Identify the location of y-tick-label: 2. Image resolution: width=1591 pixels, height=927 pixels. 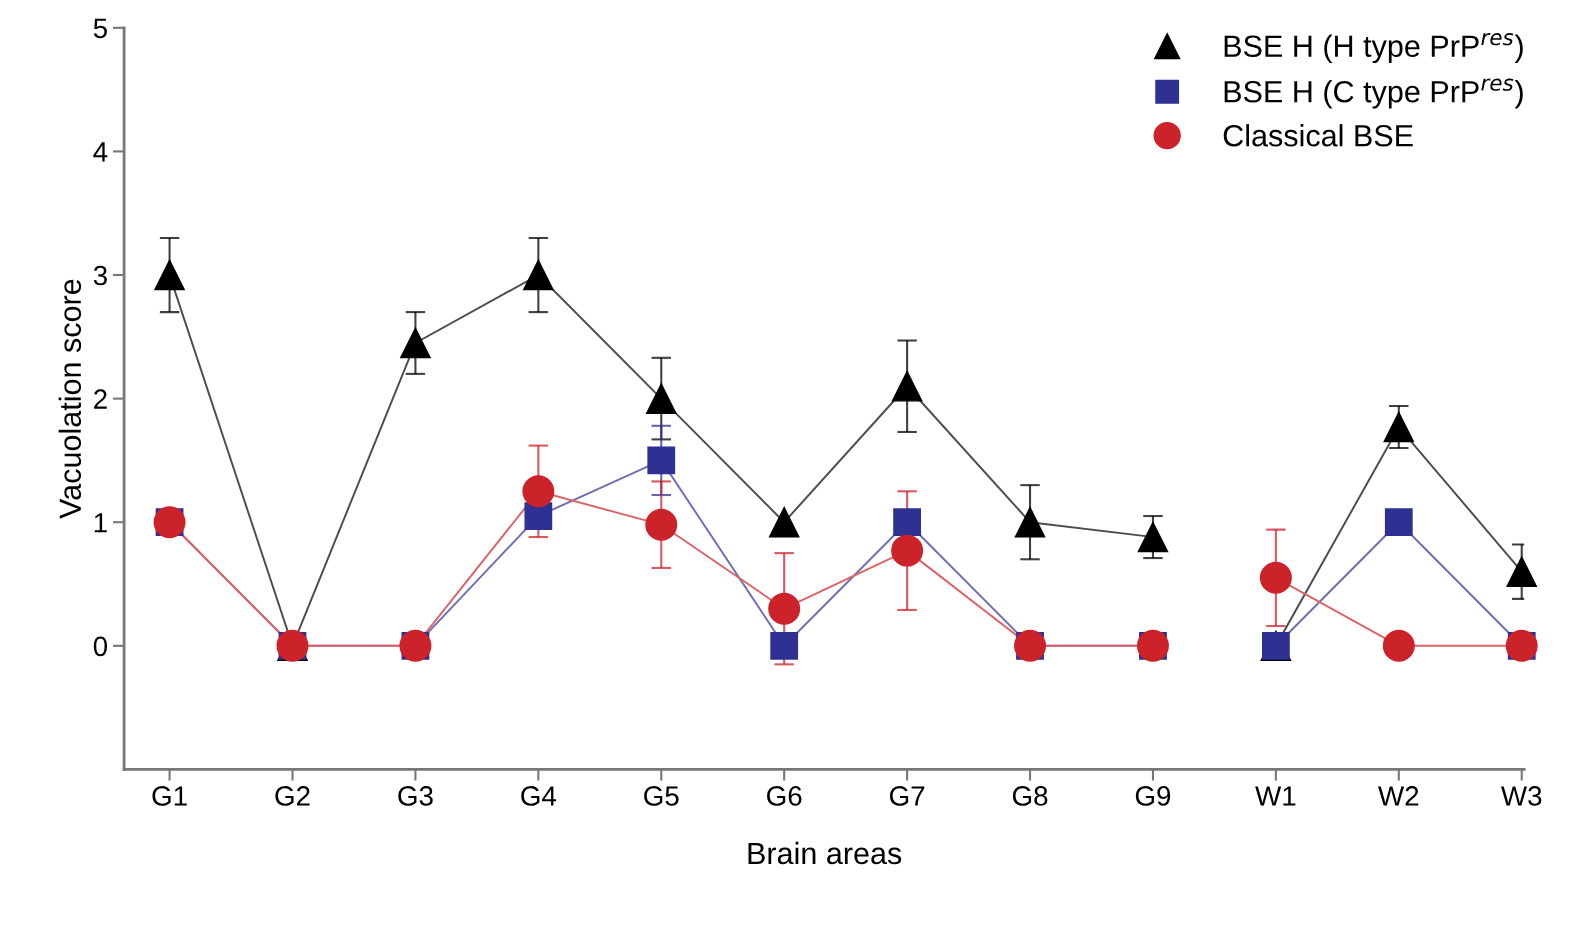
(100, 399).